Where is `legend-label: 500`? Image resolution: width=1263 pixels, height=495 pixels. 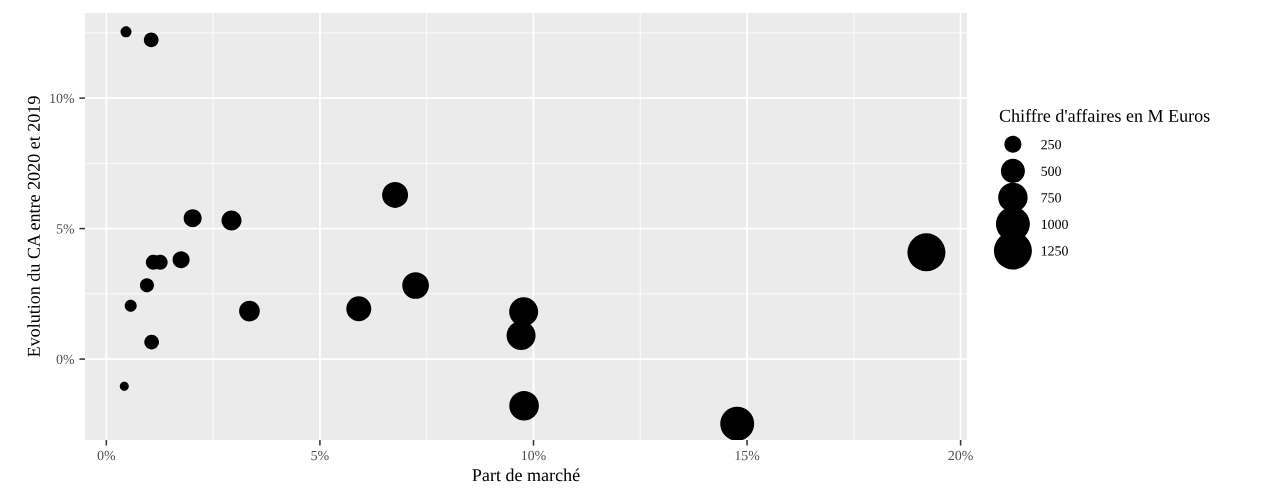 legend-label: 500 is located at coordinates (1051, 171).